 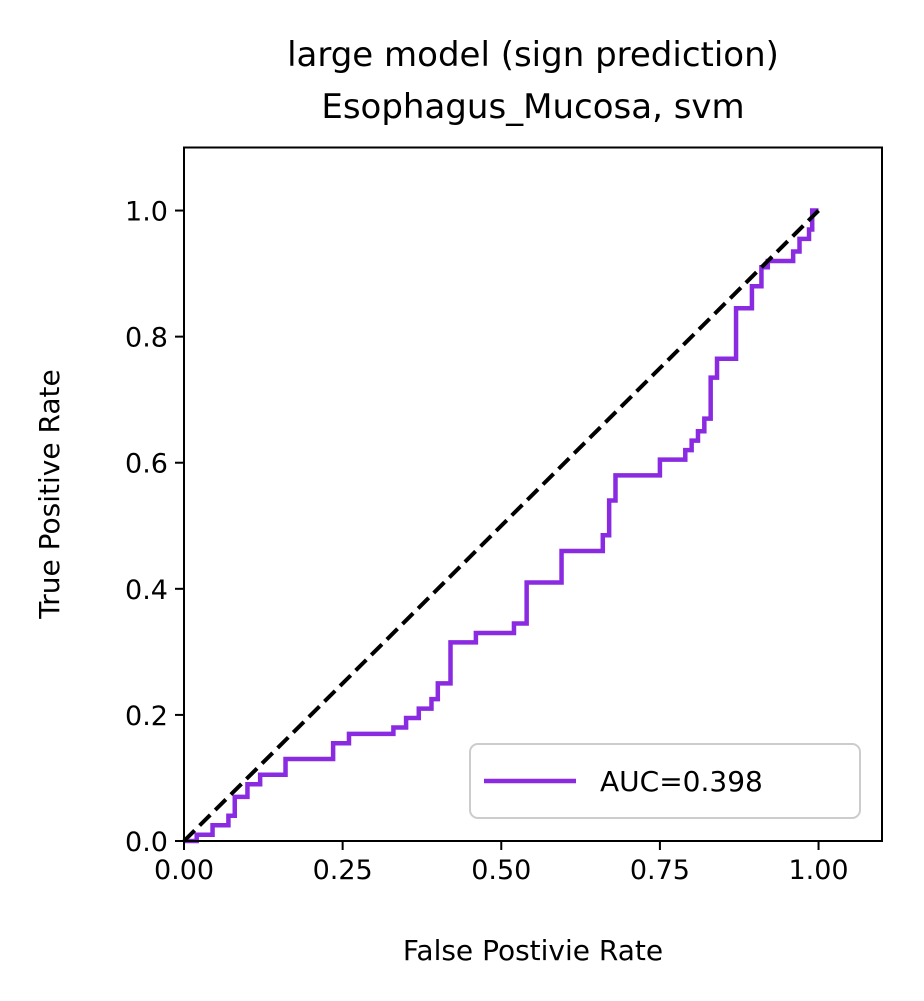 I want to click on chart-subtitle: Esophagus_Mucosa, svm, so click(x=532, y=107).